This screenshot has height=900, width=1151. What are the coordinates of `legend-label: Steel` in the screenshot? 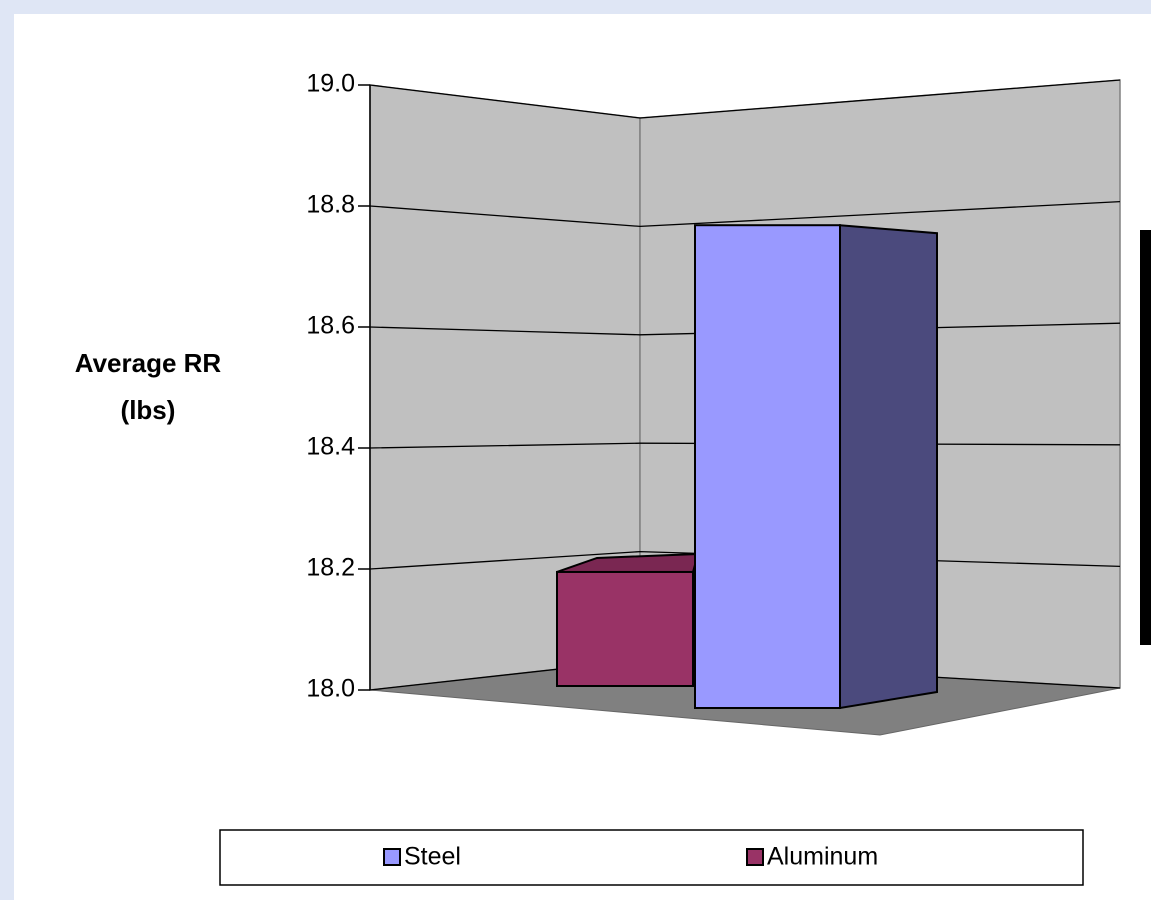 It's located at (432, 857).